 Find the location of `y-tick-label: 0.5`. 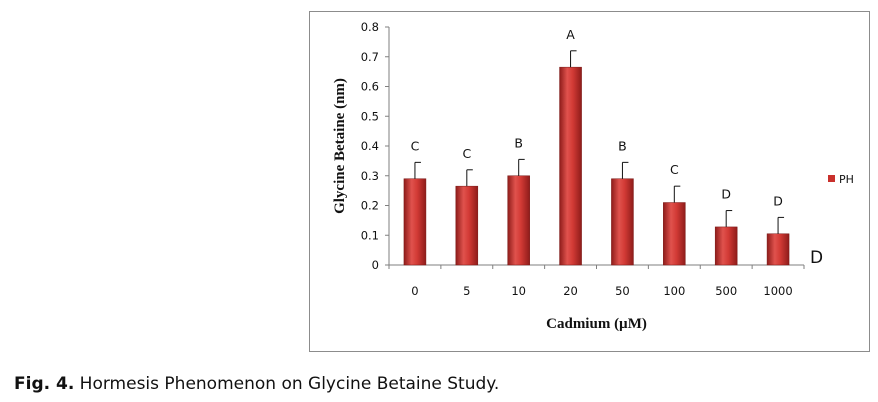

y-tick-label: 0.5 is located at coordinates (370, 116).